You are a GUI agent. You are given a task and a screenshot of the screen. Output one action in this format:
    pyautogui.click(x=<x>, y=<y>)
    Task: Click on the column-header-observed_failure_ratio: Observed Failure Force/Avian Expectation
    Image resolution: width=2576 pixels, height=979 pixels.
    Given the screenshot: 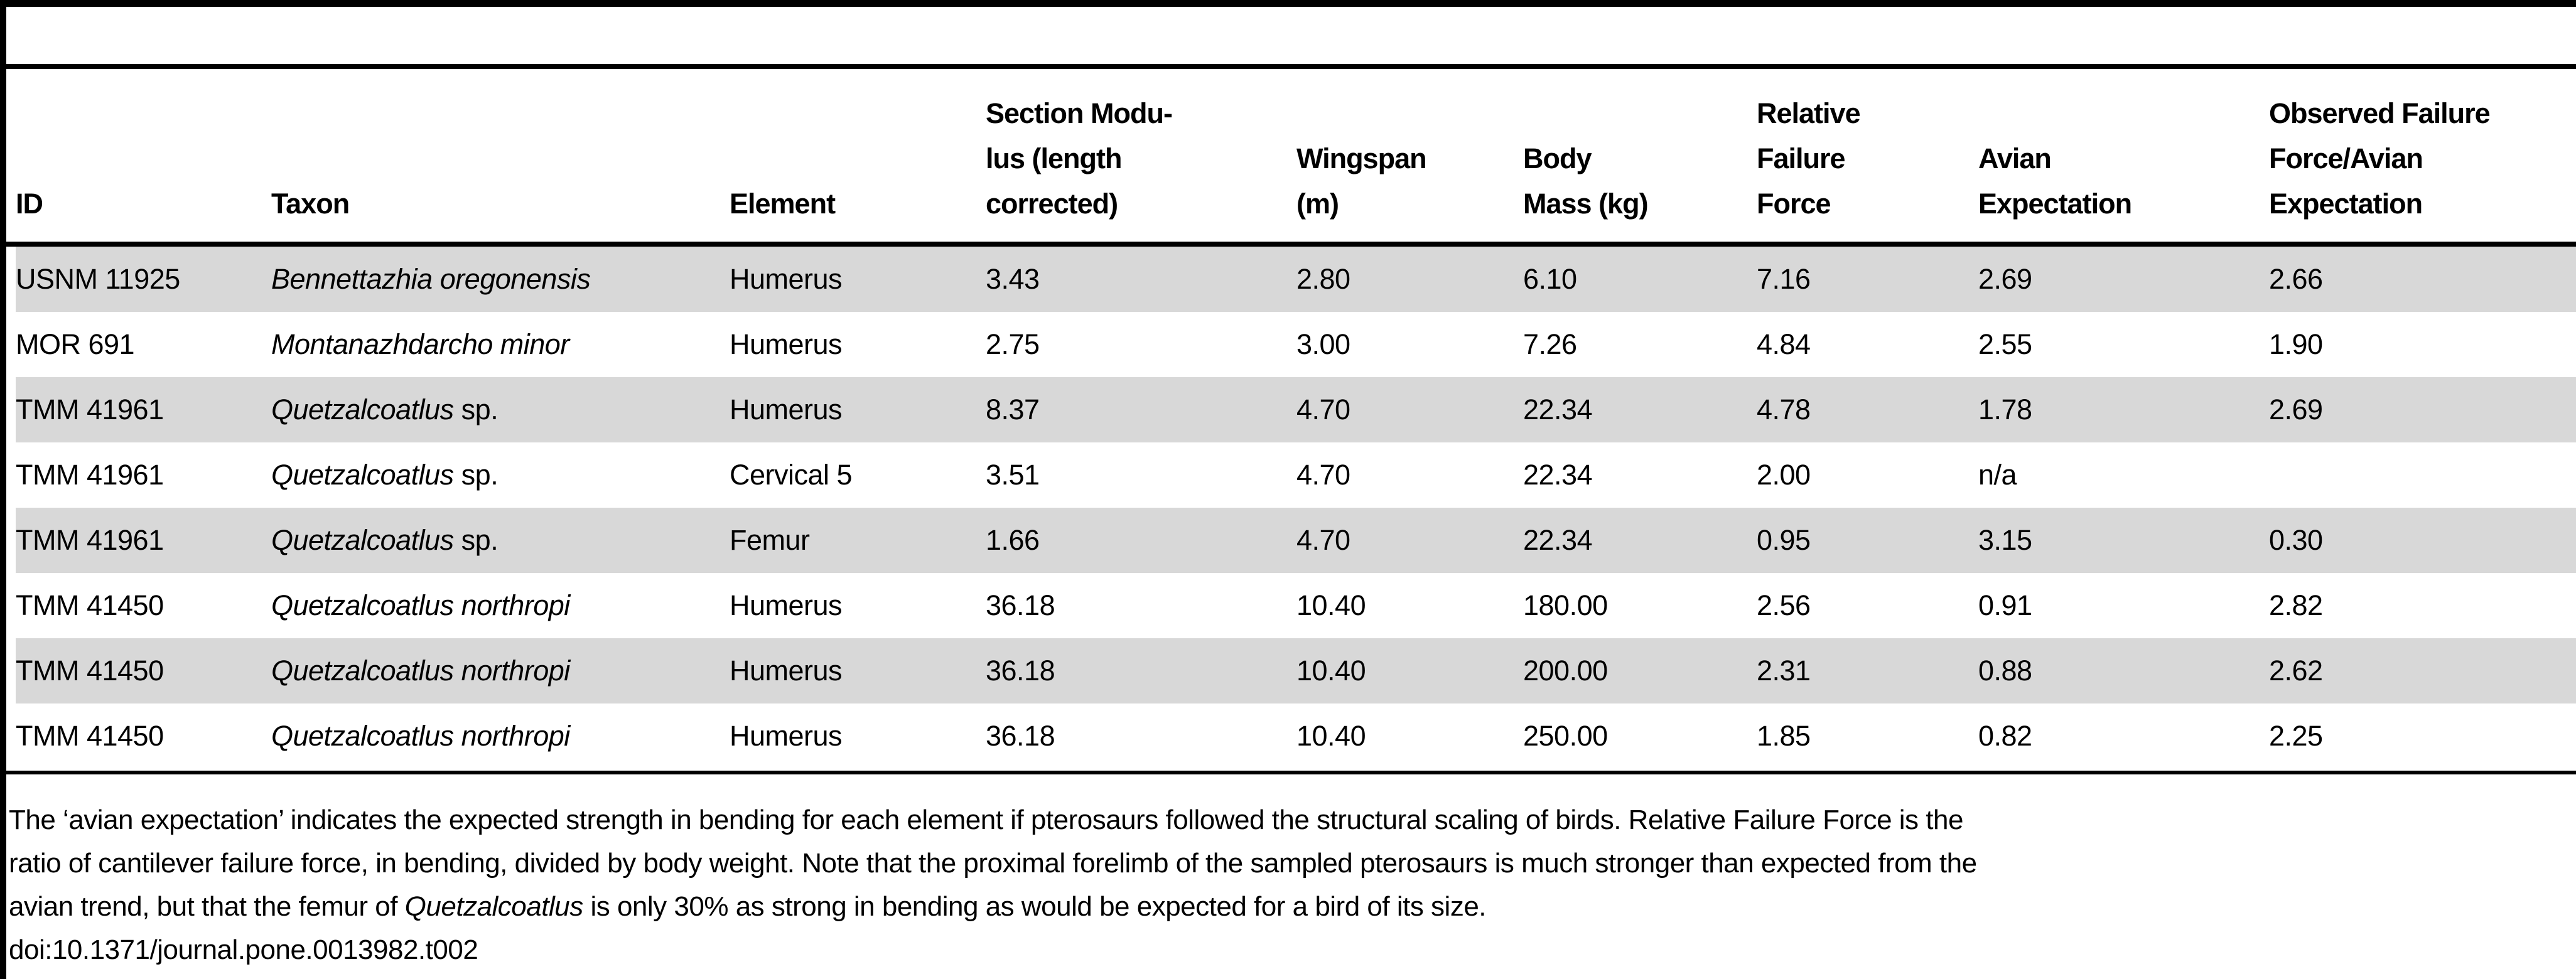 What is the action you would take?
    pyautogui.click(x=2380, y=158)
    